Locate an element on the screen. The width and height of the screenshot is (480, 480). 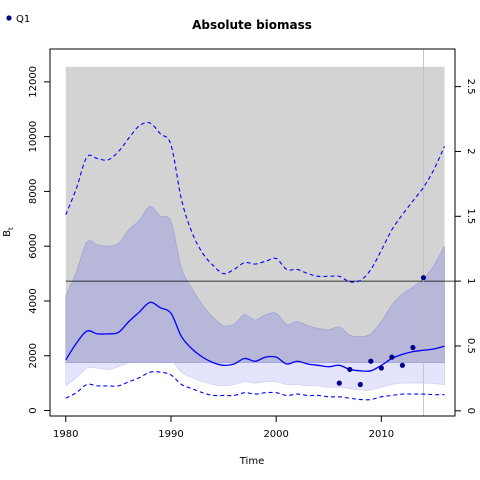
median-line is located at coordinates (255, 336).